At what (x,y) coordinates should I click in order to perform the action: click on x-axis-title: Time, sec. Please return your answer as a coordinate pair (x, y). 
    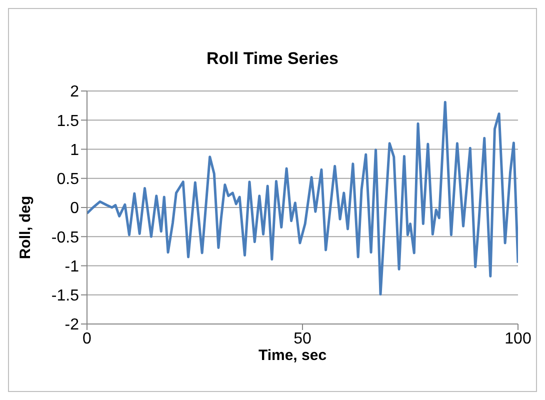
    Looking at the image, I should click on (292, 355).